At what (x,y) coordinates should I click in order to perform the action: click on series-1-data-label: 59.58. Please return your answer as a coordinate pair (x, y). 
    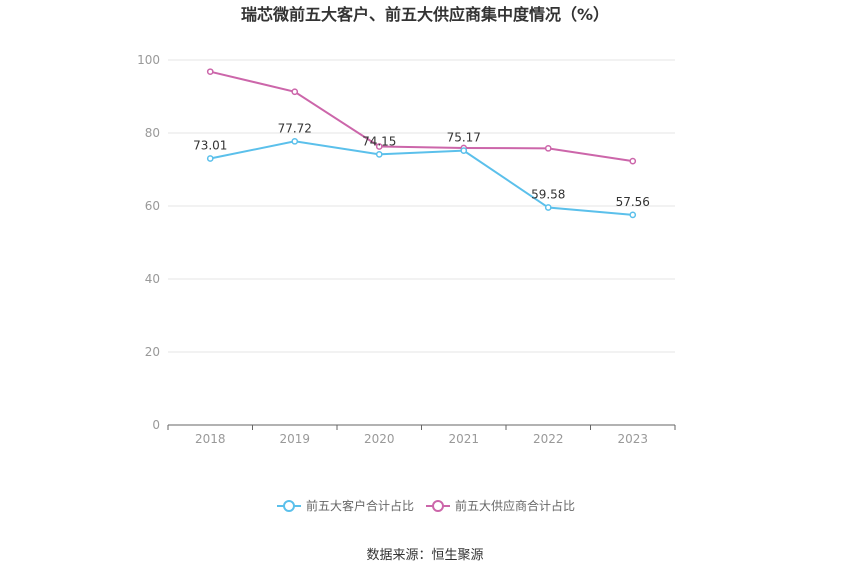
    Looking at the image, I should click on (548, 195).